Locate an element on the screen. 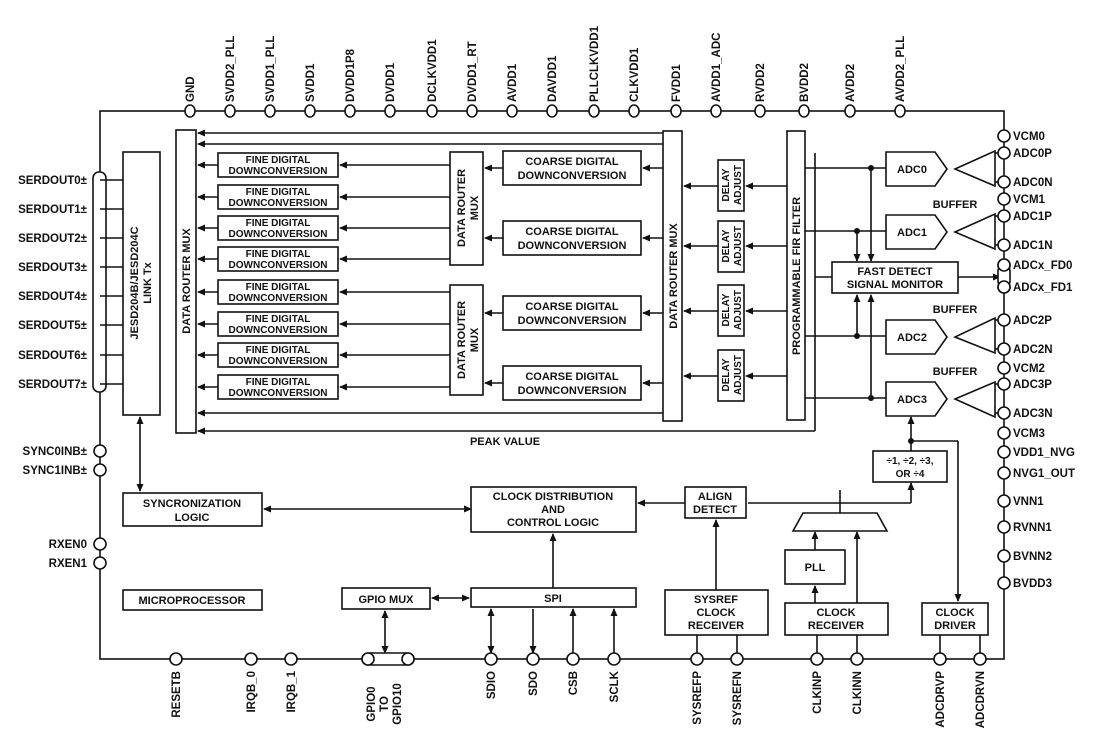 The image size is (1100, 749). pin-csb is located at coordinates (573, 659).